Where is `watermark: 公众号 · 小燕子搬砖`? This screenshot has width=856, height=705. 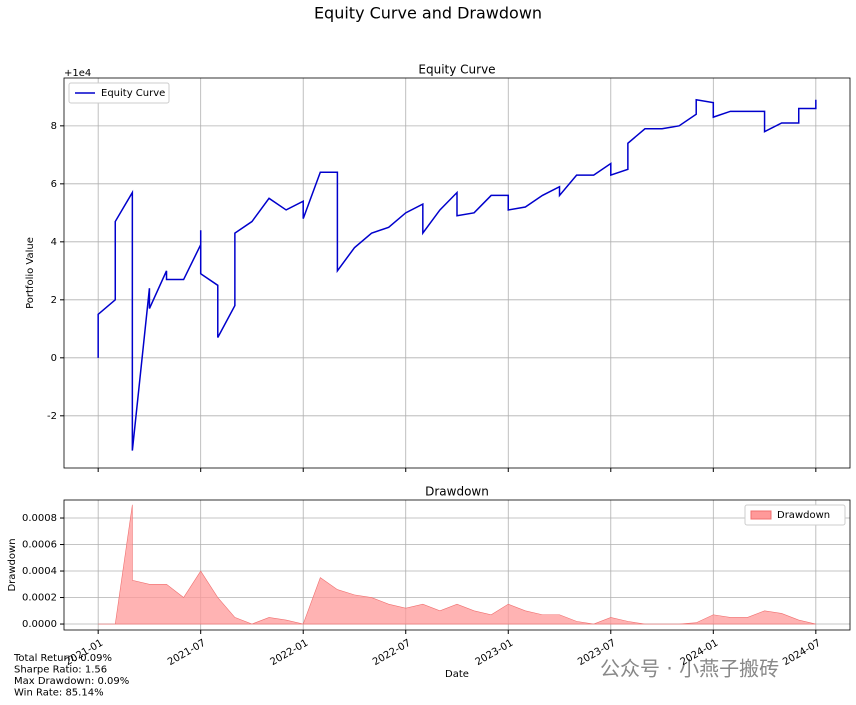 watermark: 公众号 · 小燕子搬砖 is located at coordinates (689, 669).